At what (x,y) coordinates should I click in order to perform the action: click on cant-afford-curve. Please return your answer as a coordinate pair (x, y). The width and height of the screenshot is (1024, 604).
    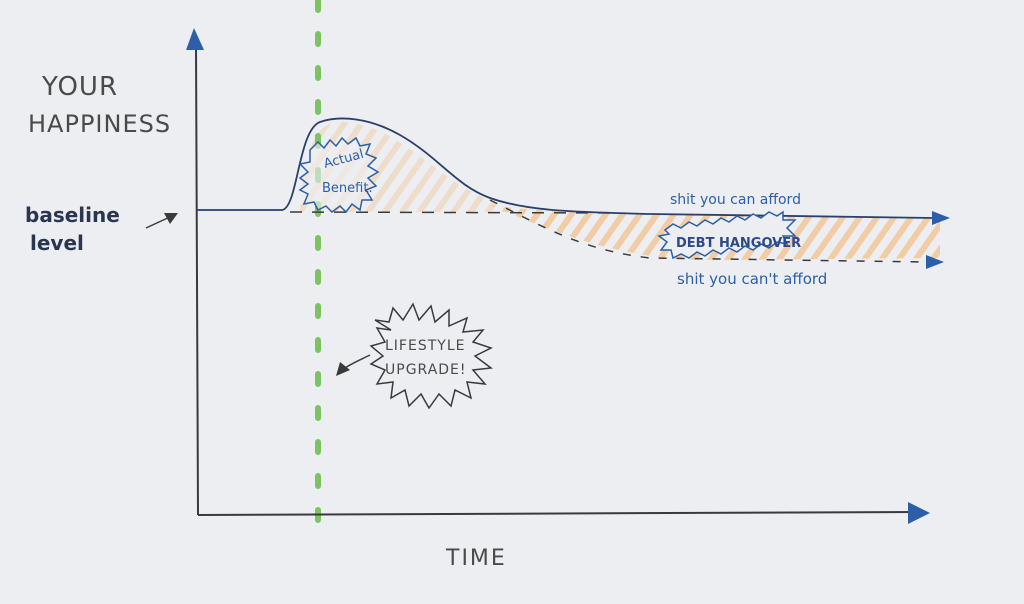
    Looking at the image, I should click on (707, 231).